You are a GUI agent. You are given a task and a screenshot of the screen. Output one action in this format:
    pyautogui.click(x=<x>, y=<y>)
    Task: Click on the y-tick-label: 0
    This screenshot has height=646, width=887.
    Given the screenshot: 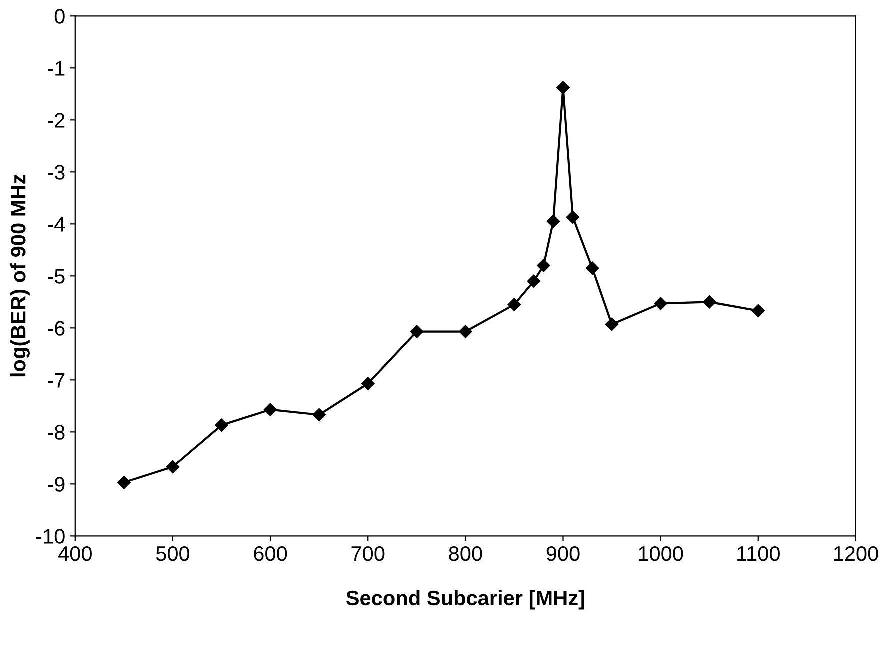 What is the action you would take?
    pyautogui.click(x=59, y=16)
    